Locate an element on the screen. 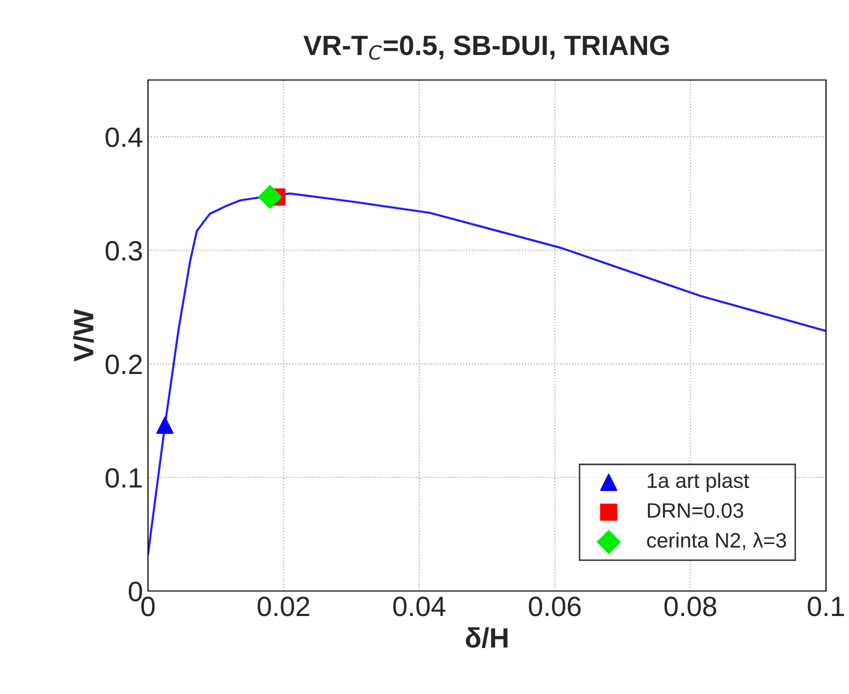 The image size is (849, 694). x-axis-title: δ/H is located at coordinates (487, 637).